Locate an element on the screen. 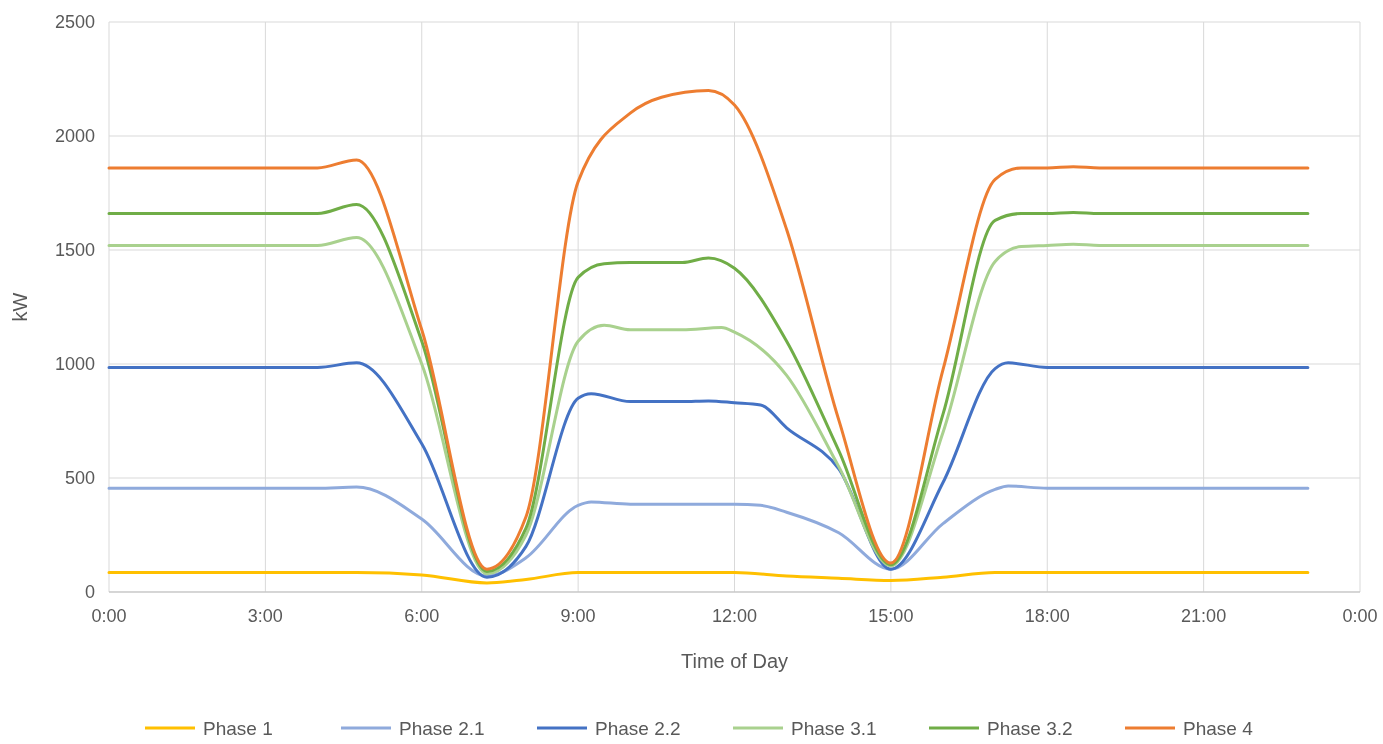  legend-label: Phase 1 is located at coordinates (238, 728).